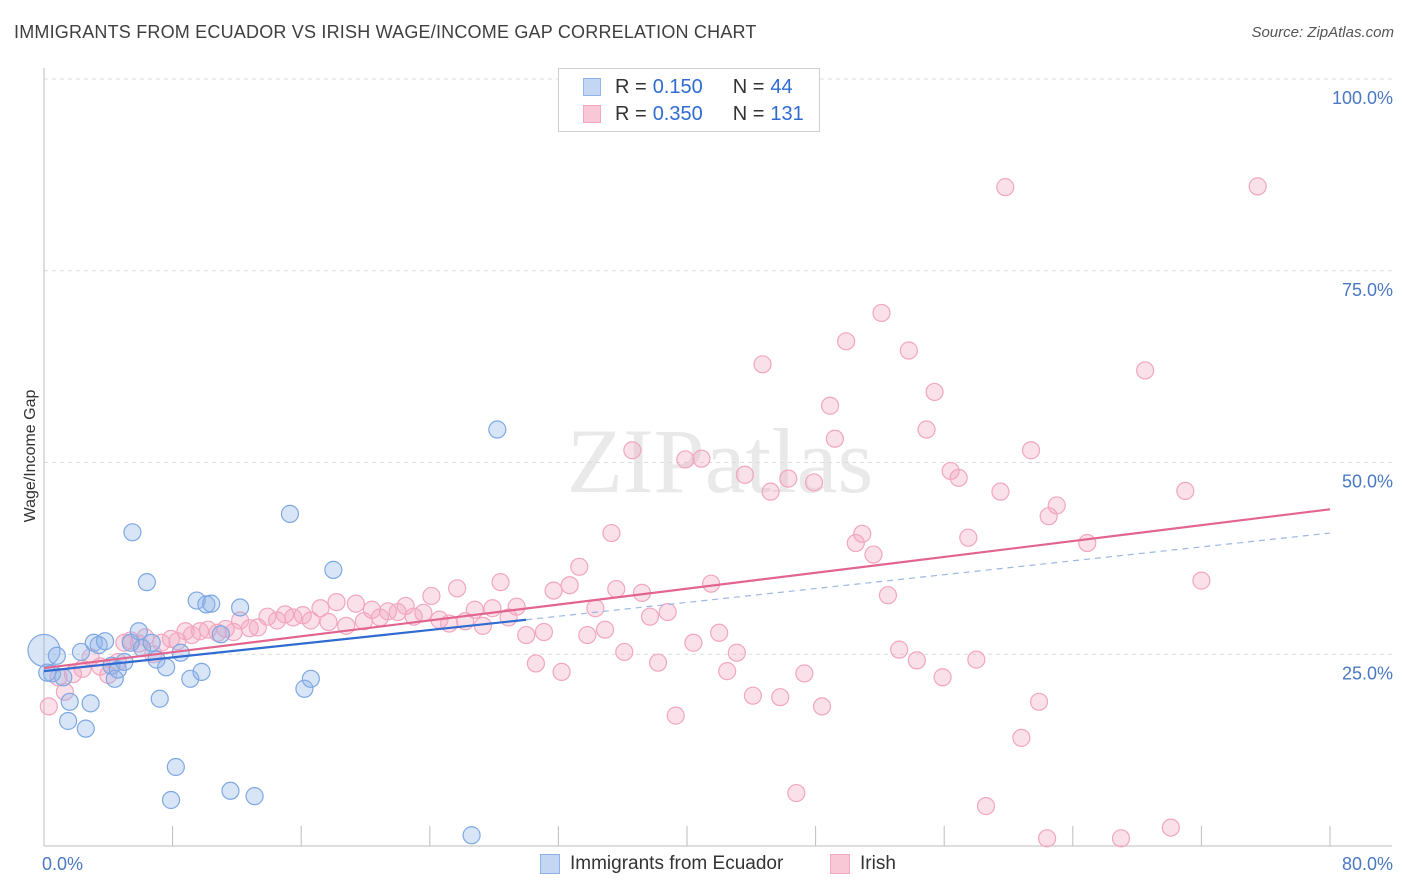  I want to click on legend-row-irish: R = 0.350 N = 131, so click(693, 114).